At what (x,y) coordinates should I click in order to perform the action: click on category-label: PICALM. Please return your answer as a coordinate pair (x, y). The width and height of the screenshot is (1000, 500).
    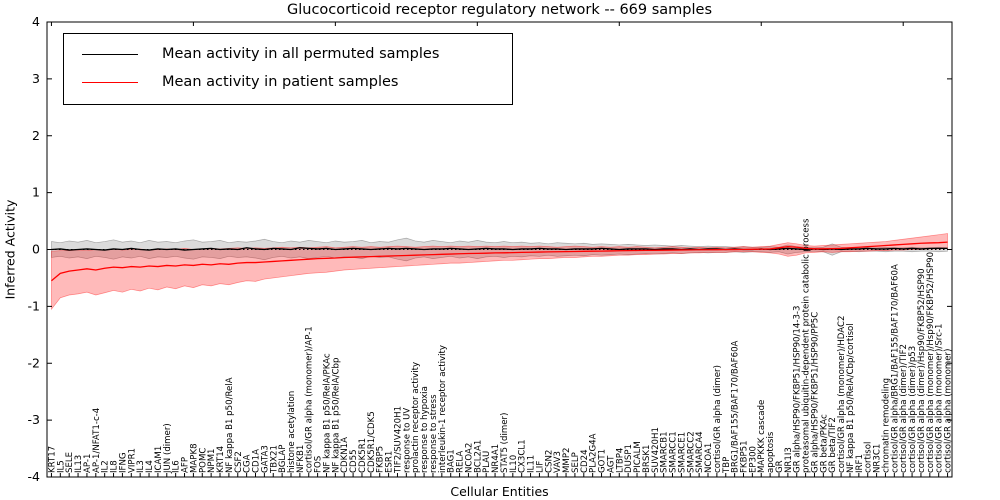
    Looking at the image, I should click on (638, 457).